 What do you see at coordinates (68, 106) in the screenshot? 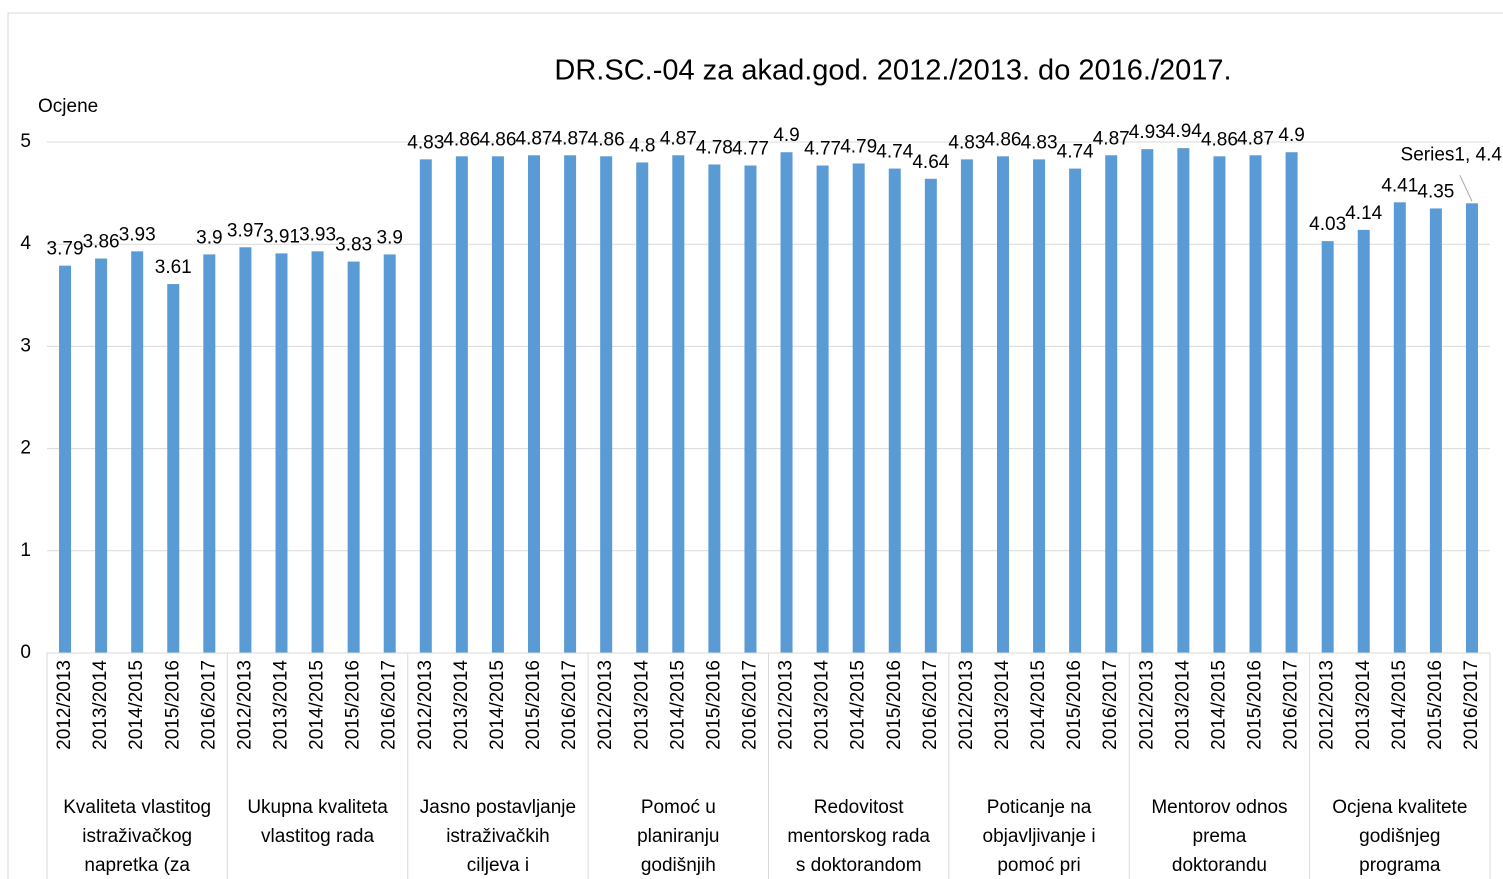
I see `y-axis-label: Ocjene` at bounding box center [68, 106].